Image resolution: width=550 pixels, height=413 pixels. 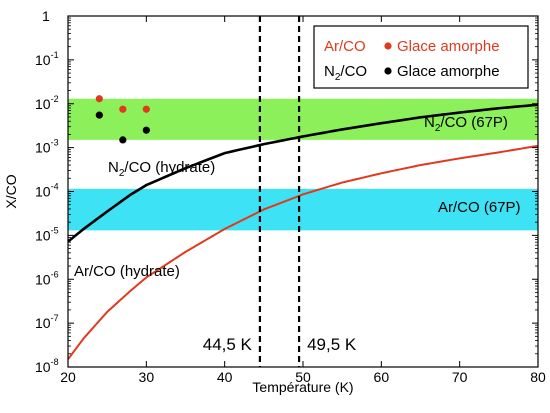 I want to click on y-tick-label: 10⁻⁴, so click(x=47, y=191).